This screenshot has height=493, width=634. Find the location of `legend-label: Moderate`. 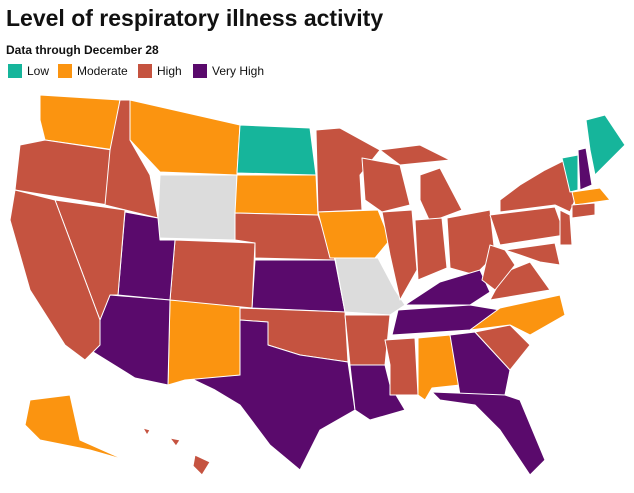

legend-label: Moderate is located at coordinates (102, 71).